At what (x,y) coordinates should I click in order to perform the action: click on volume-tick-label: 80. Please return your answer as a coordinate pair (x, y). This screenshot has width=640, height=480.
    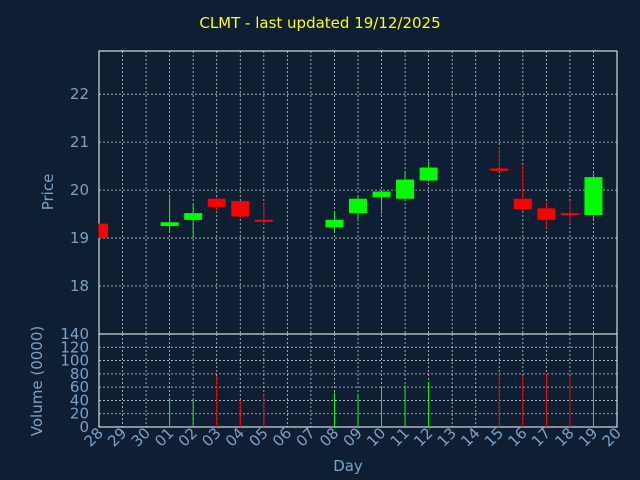
    Looking at the image, I should click on (79, 374).